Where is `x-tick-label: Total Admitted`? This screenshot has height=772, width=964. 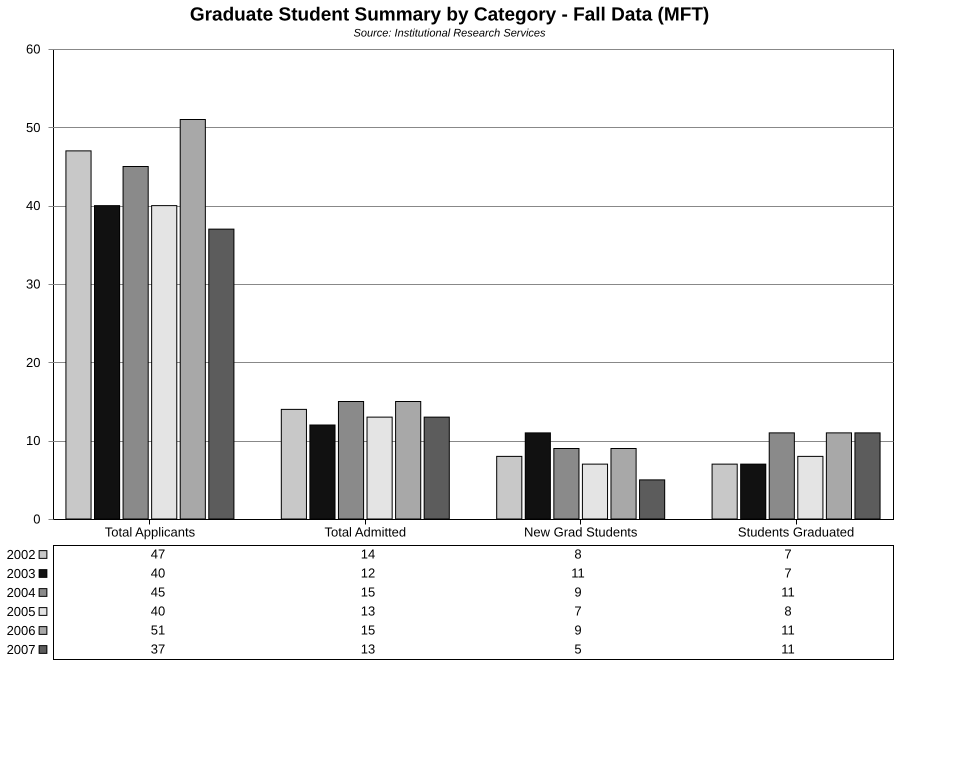
x-tick-label: Total Admitted is located at coordinates (365, 532).